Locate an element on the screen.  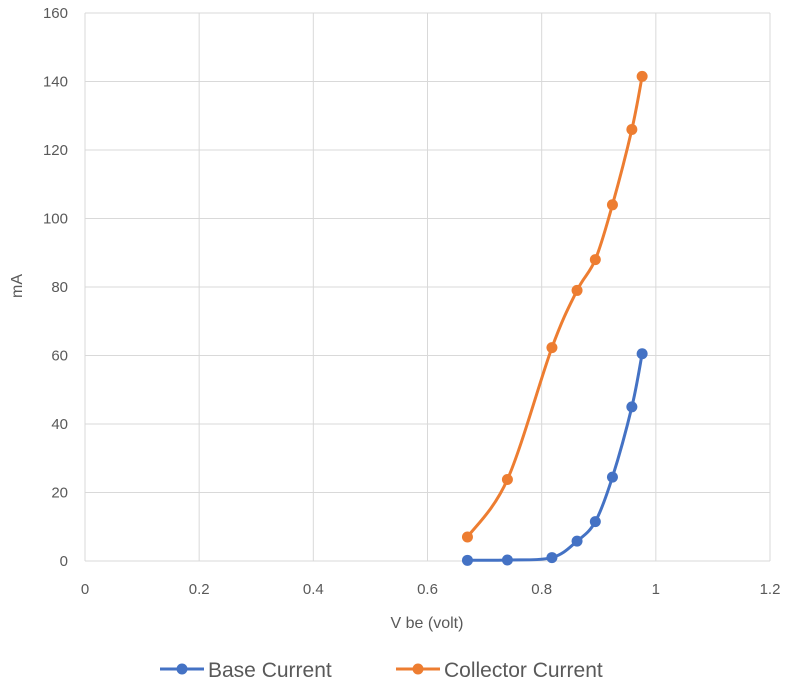
y-tick-label: 140 is located at coordinates (55, 82).